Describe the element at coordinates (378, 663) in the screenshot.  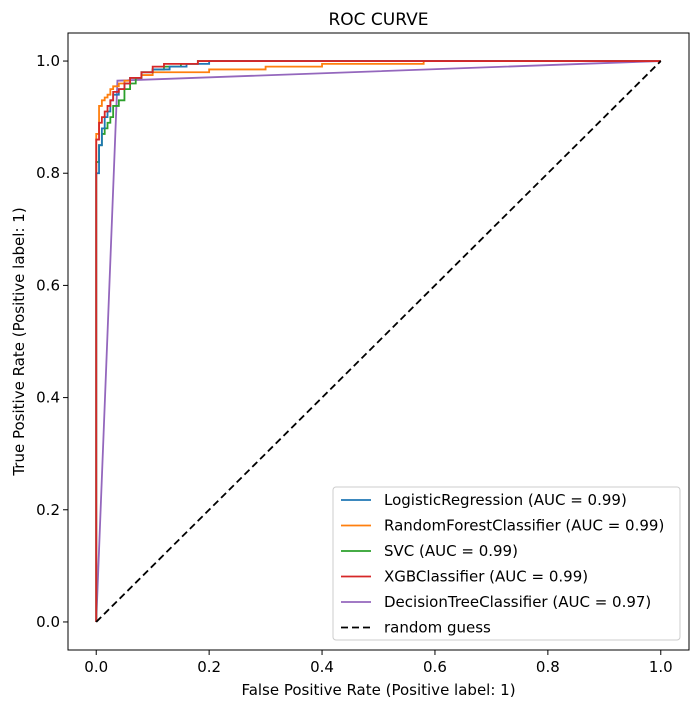
I see `x-axis: 0.0 0.2 0.4 0.6 0.8 1.0` at that location.